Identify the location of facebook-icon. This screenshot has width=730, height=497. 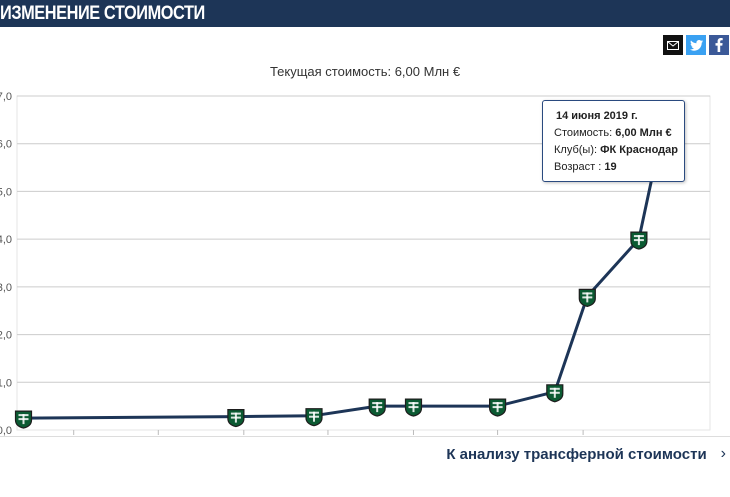
(719, 45).